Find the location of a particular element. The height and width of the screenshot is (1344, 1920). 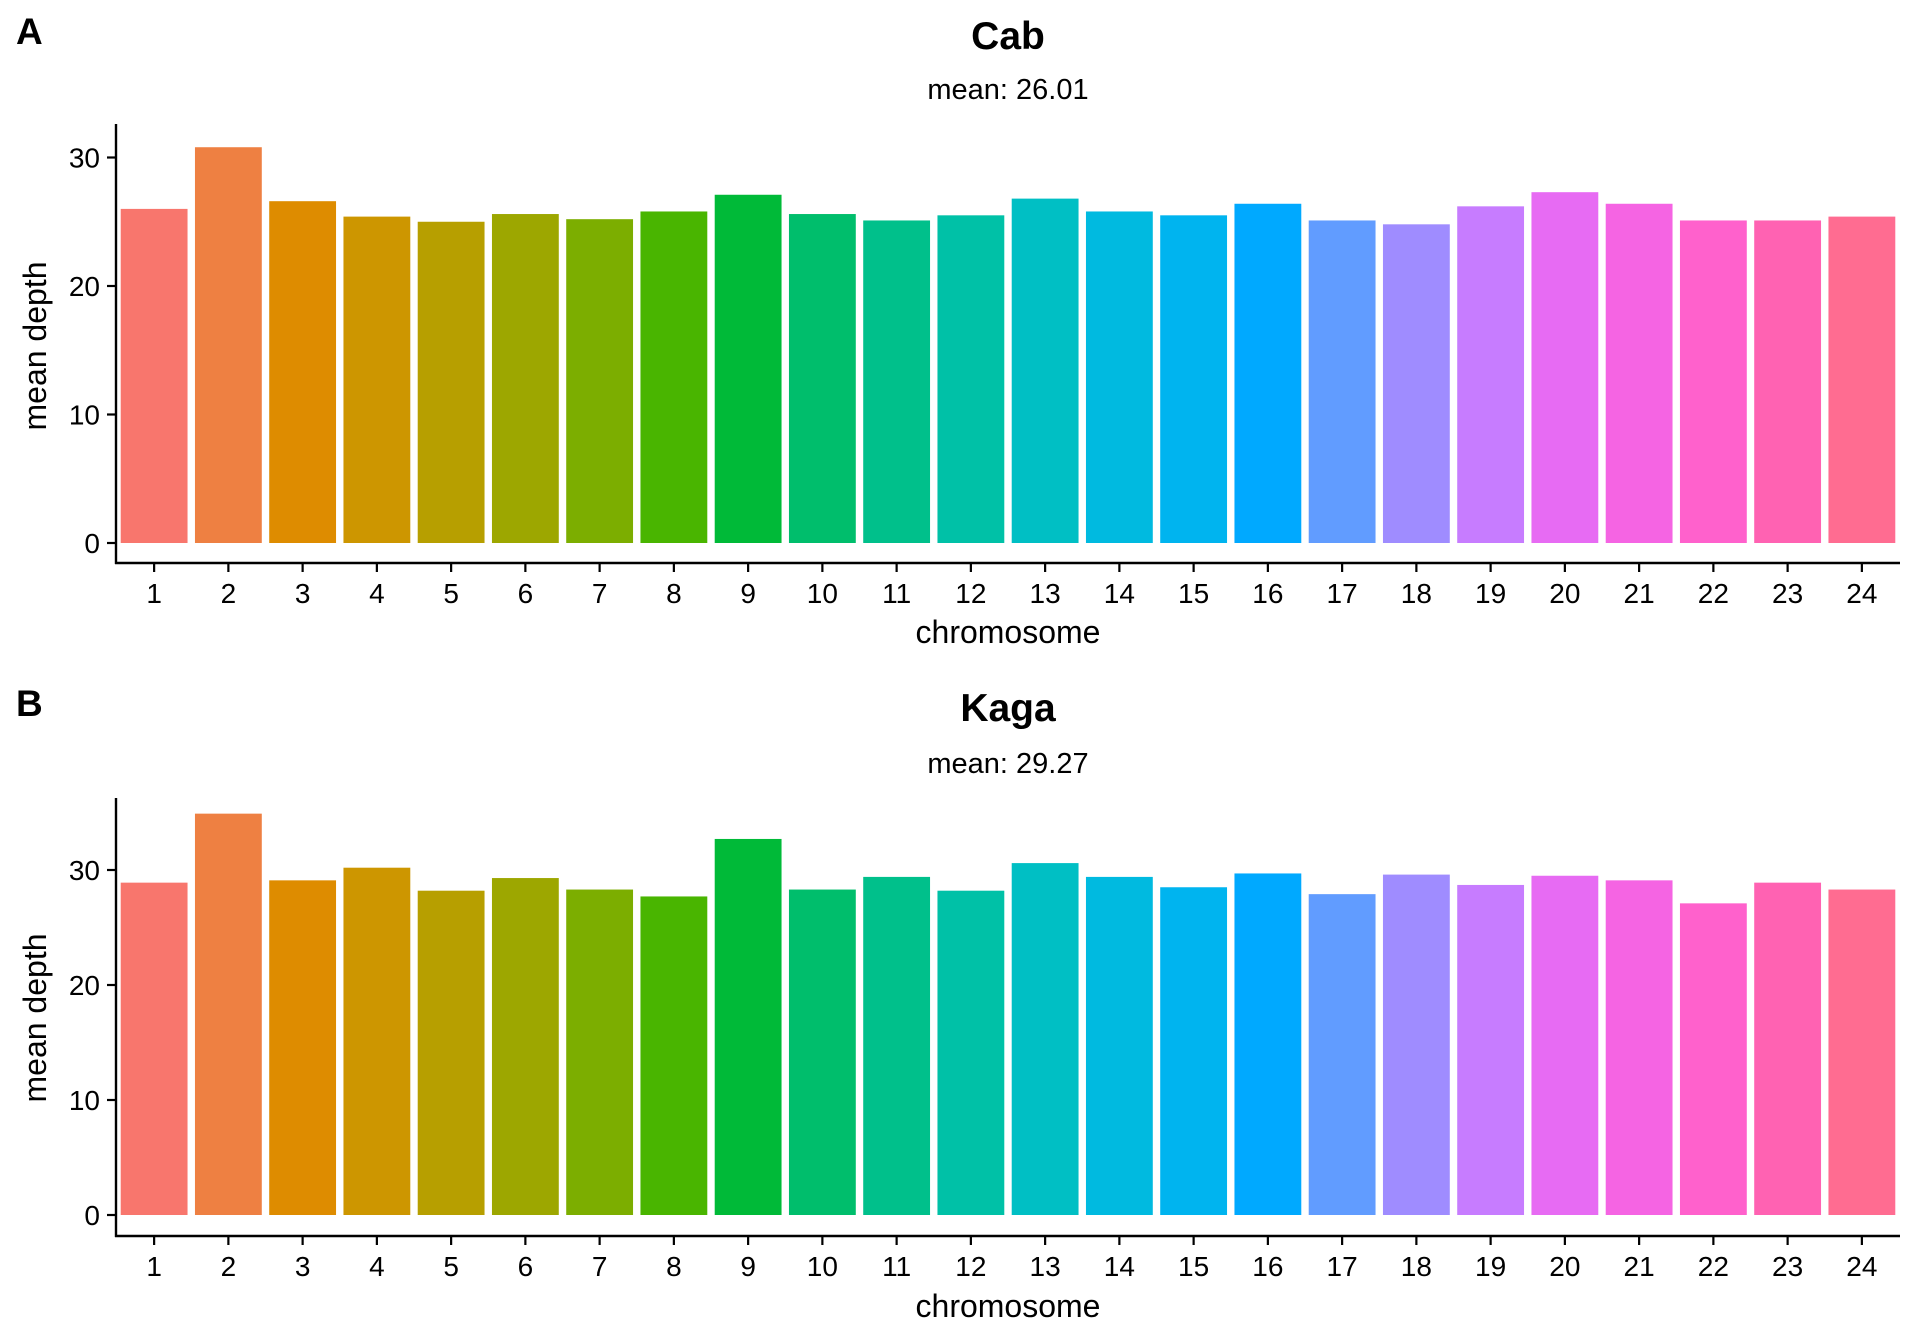

x-tick-label: 3 is located at coordinates (303, 1266).